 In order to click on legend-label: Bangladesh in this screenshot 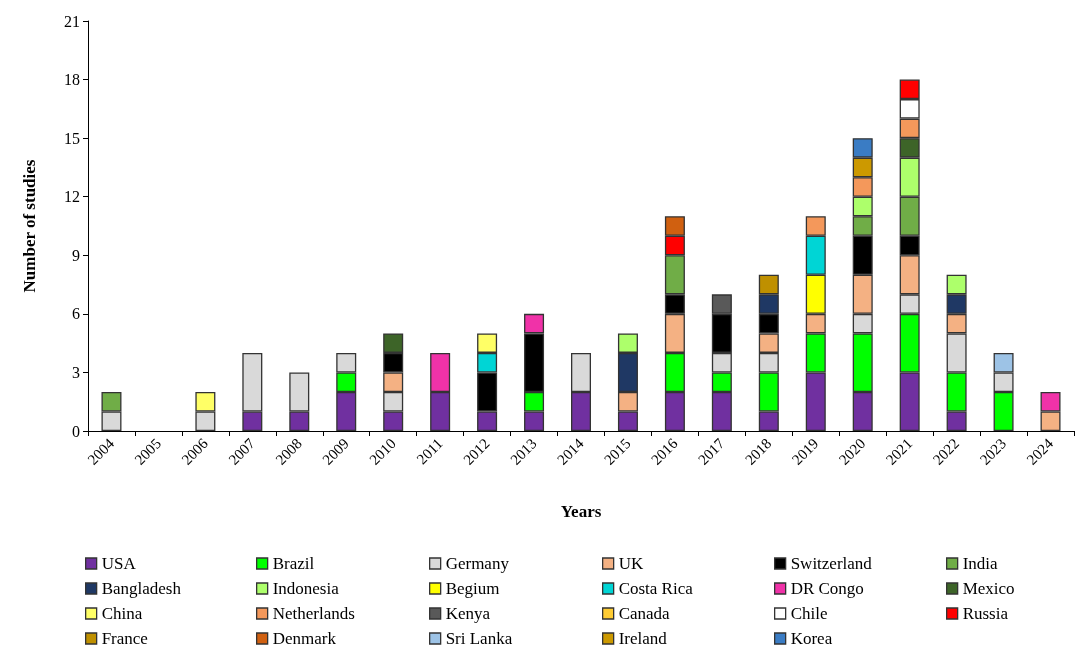, I will do `click(141, 588)`.